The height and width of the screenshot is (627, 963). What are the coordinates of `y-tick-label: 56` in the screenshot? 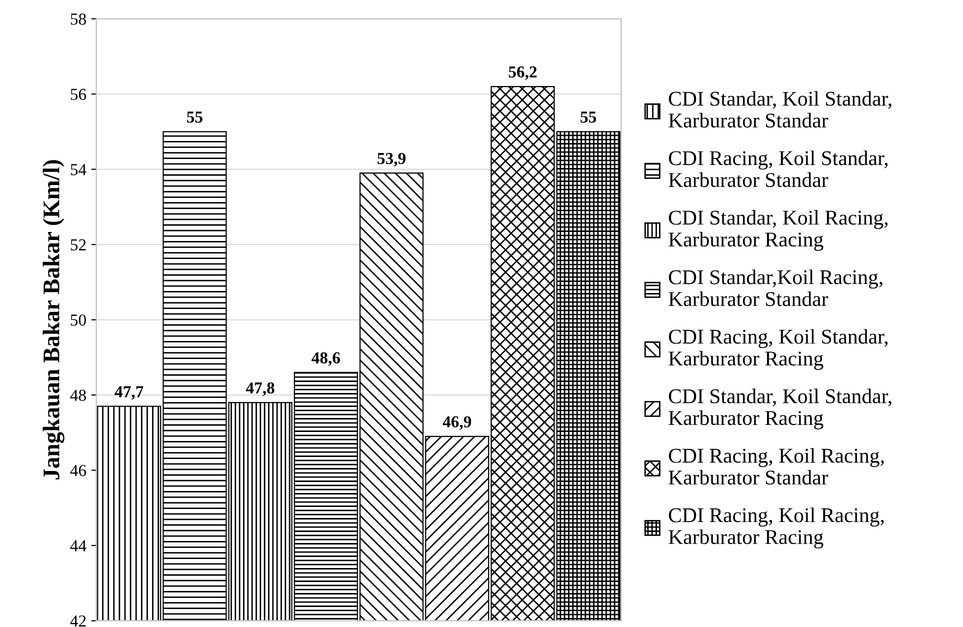 It's located at (78, 94).